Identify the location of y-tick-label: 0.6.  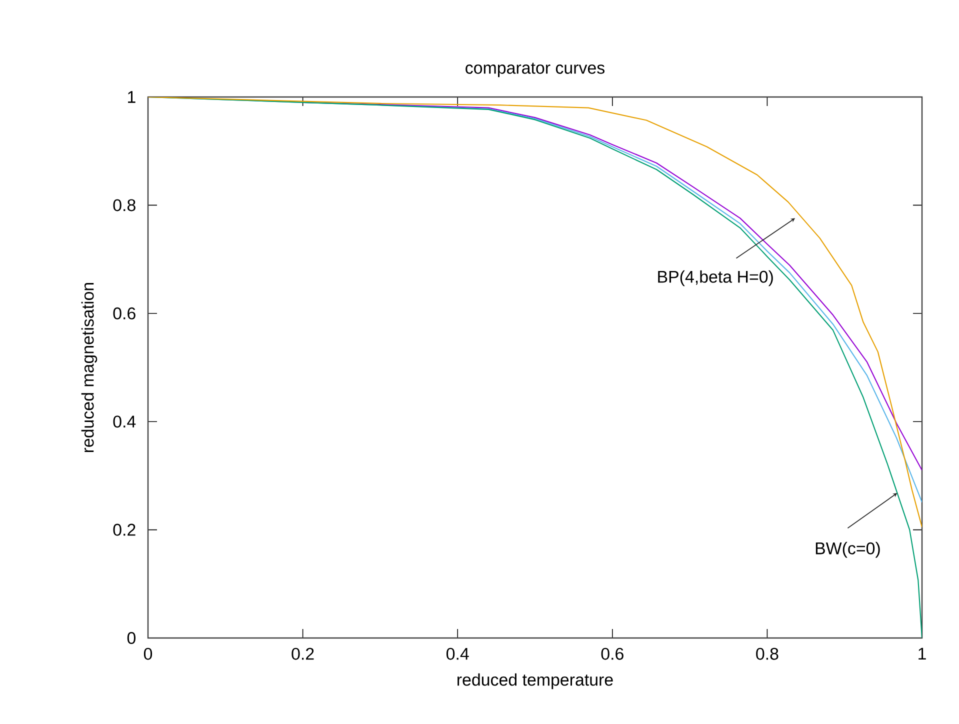
(124, 313).